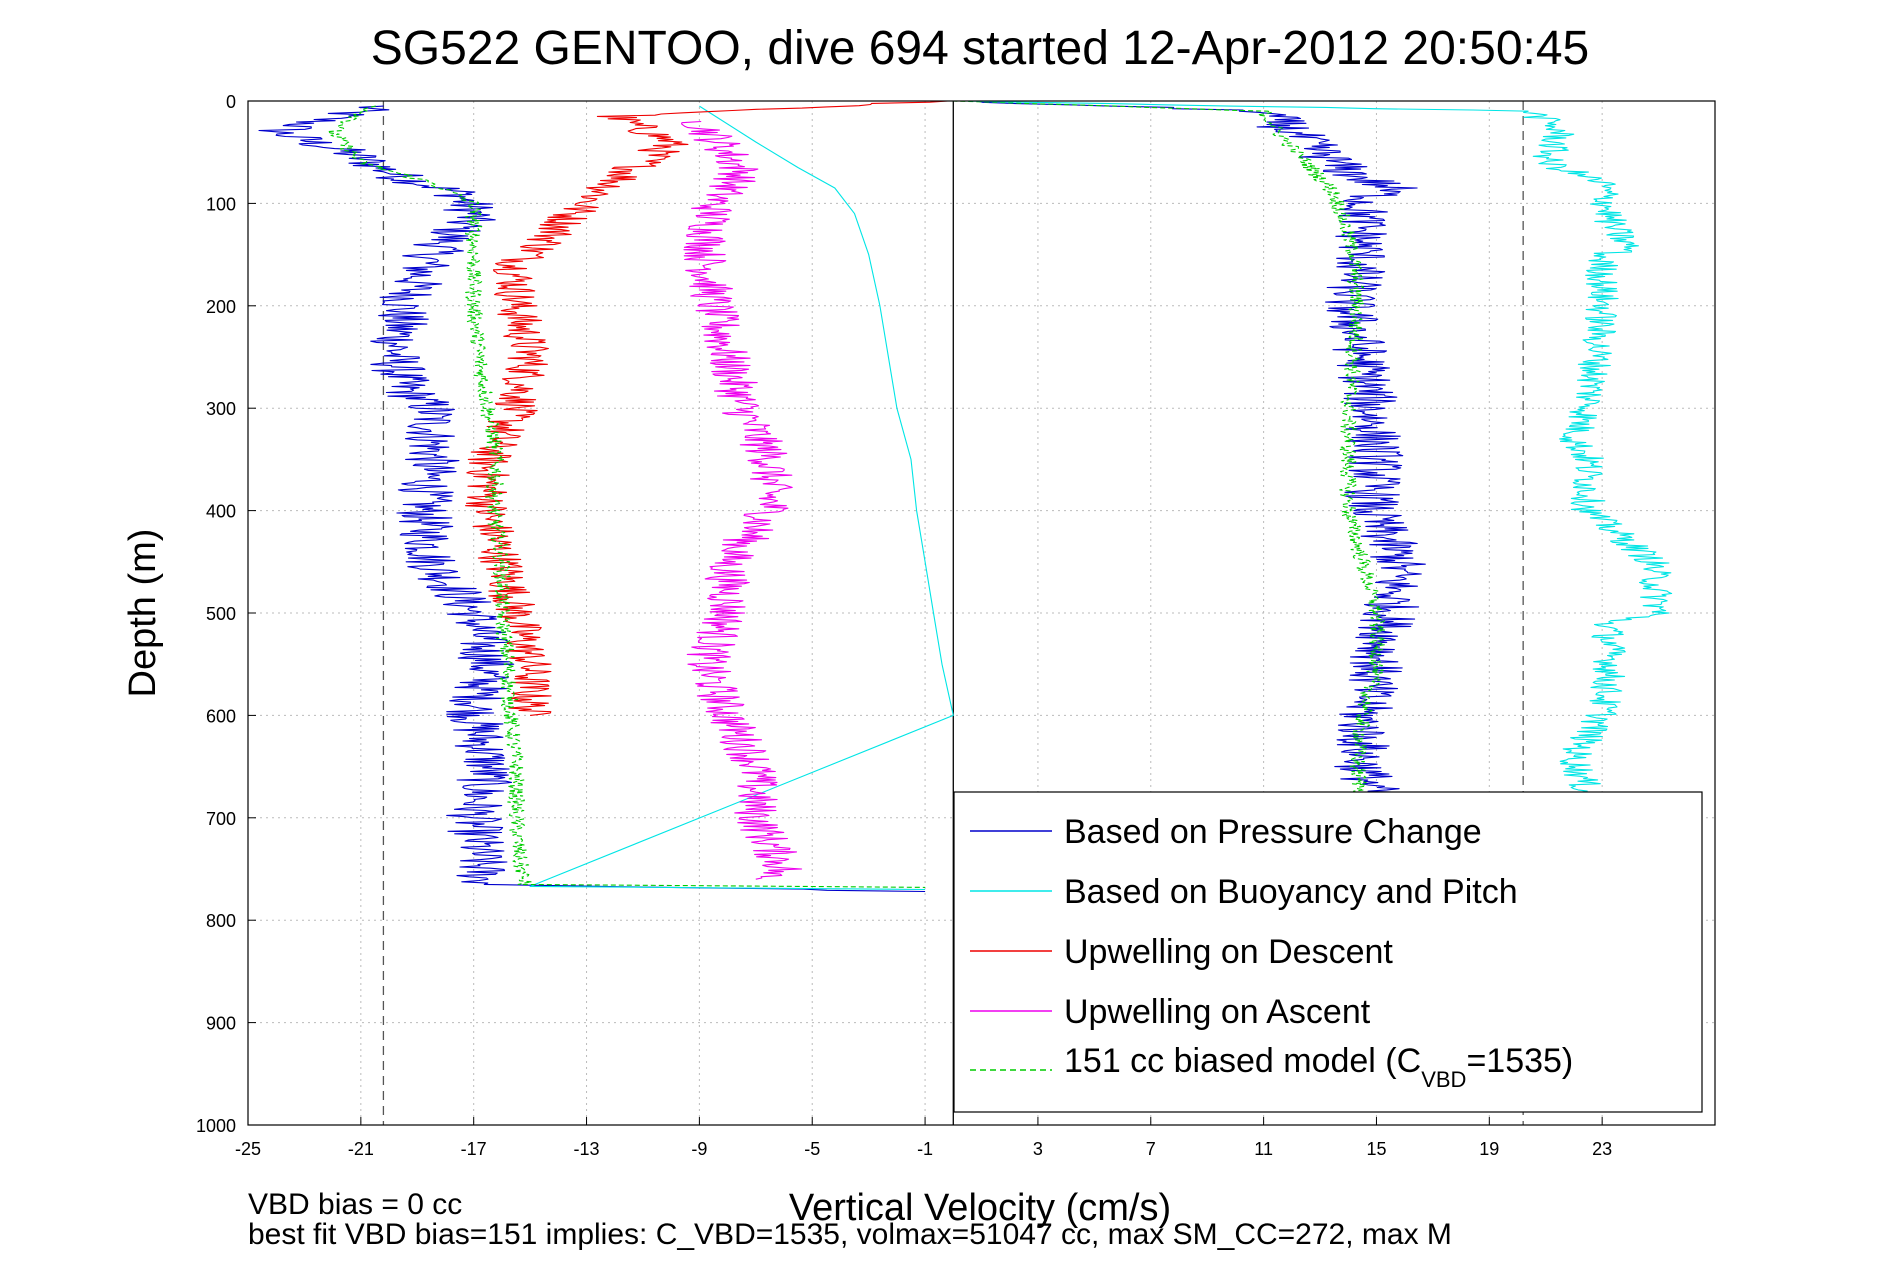  Describe the element at coordinates (1602, 1149) in the screenshot. I see `x-tick-label: 23` at that location.